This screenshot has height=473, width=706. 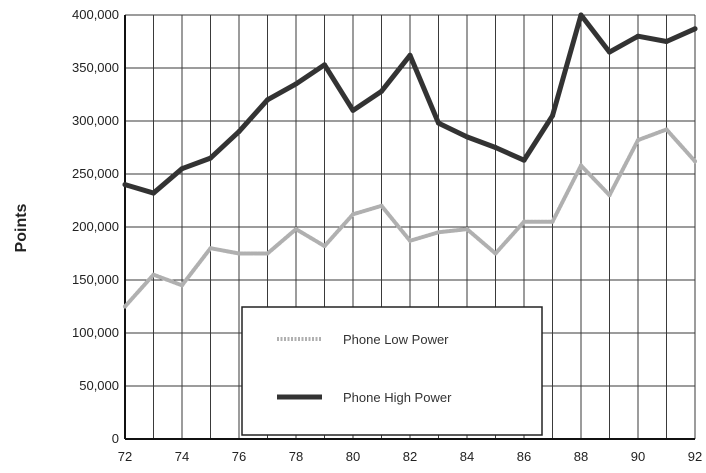 I want to click on y-tick-label: 100,000, so click(x=95, y=332).